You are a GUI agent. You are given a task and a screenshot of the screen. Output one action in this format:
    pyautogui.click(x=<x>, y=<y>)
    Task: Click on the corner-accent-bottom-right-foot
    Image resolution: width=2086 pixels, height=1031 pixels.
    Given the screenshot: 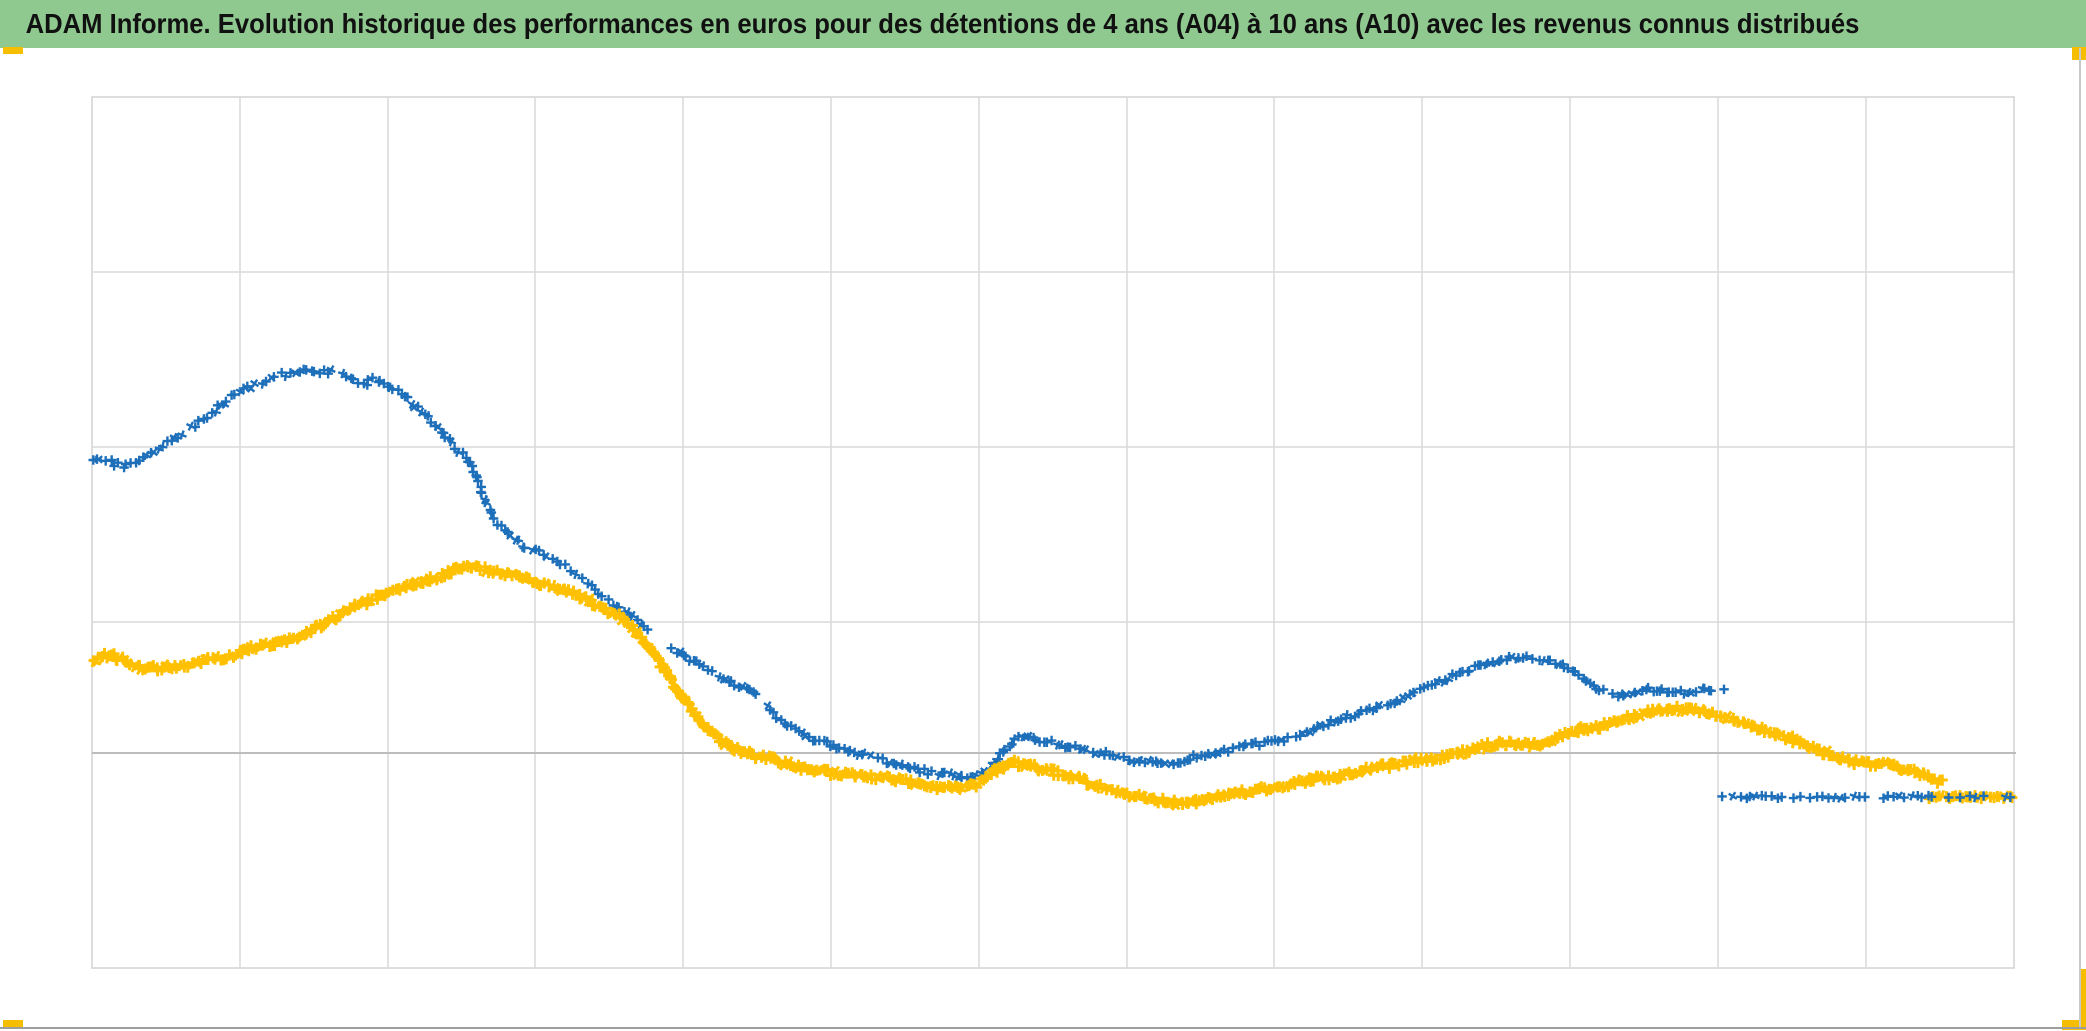 What is the action you would take?
    pyautogui.click(x=2074, y=1025)
    